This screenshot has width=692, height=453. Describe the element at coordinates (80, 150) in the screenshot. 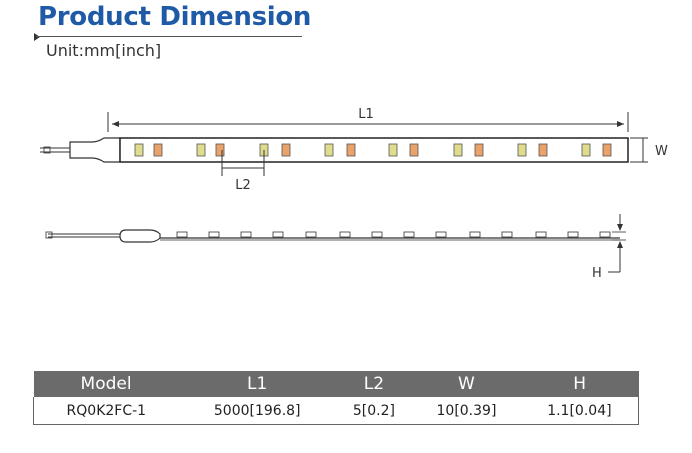

I see `strip-wire-top` at that location.